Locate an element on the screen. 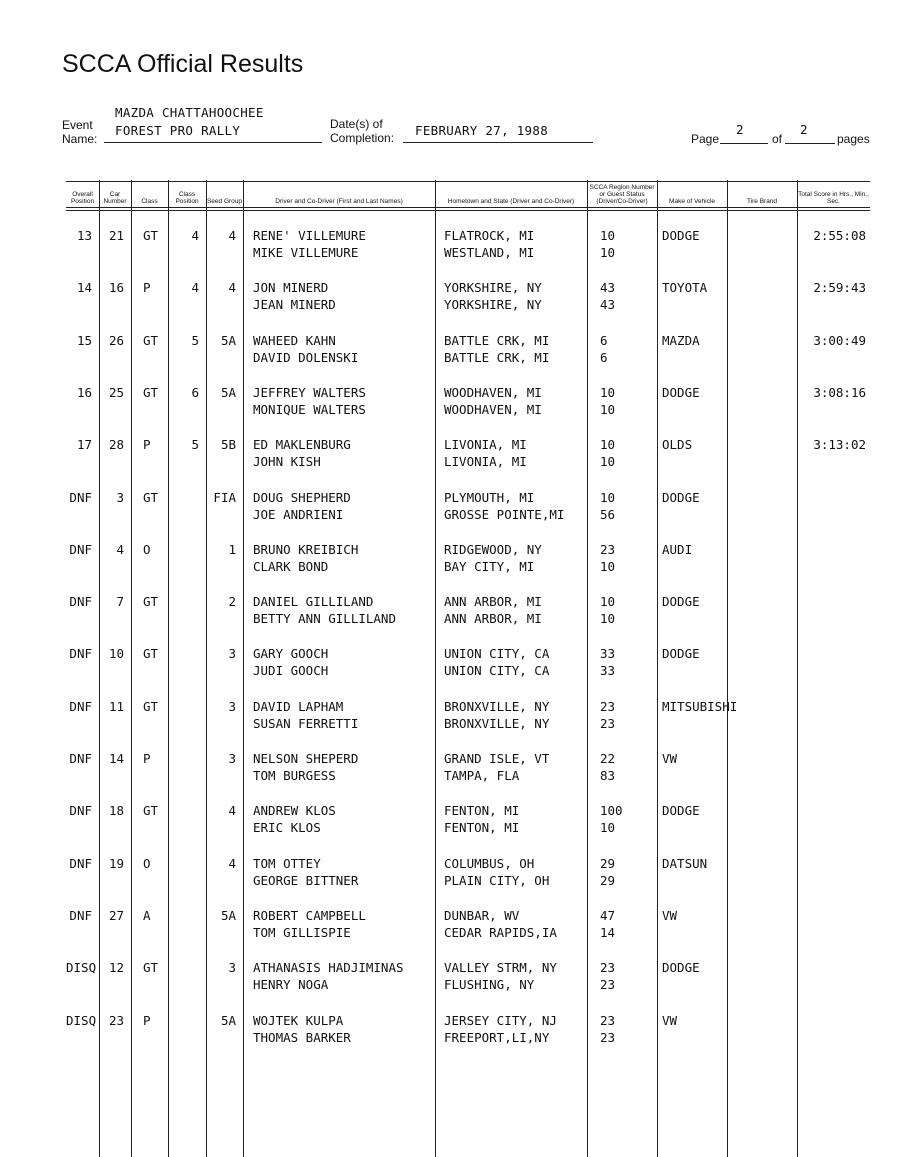 The height and width of the screenshot is (1157, 900). cell-d2: GEORGE BITTNER is located at coordinates (306, 880).